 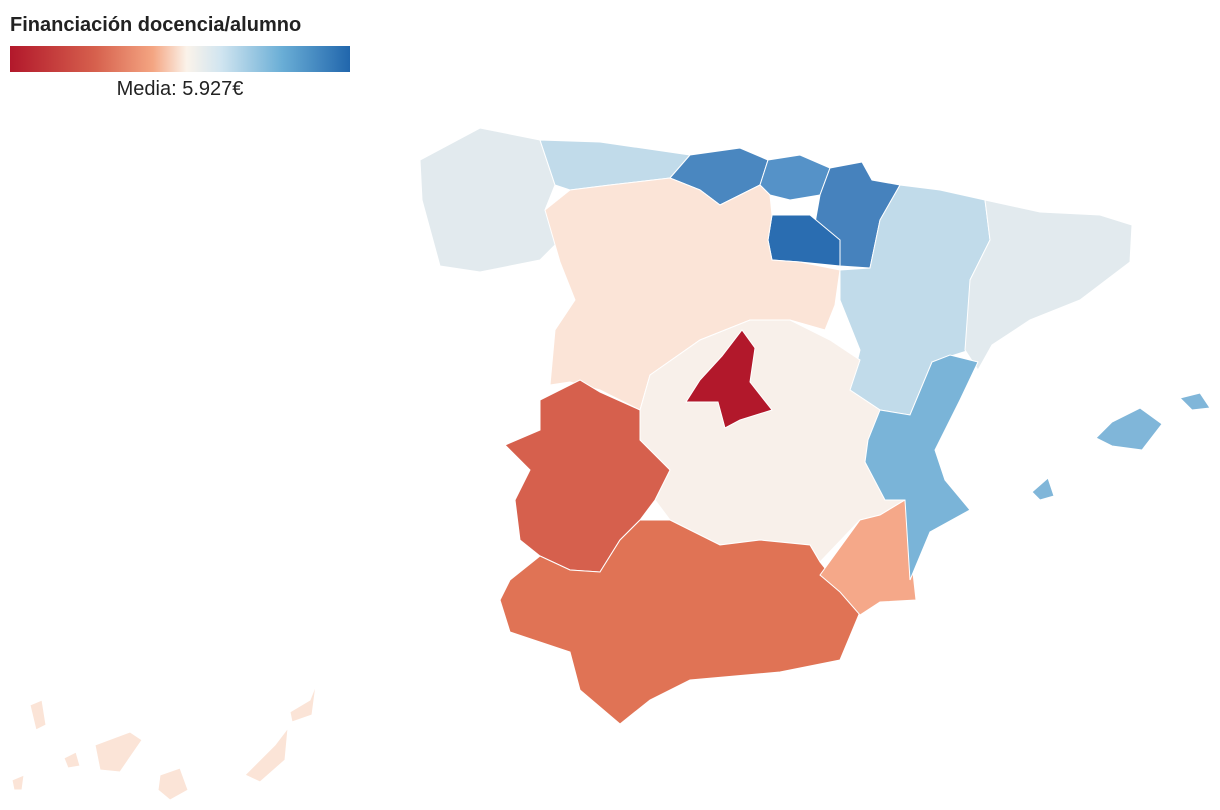 What do you see at coordinates (180, 89) in the screenshot?
I see `legend-label: Media: 5.927€` at bounding box center [180, 89].